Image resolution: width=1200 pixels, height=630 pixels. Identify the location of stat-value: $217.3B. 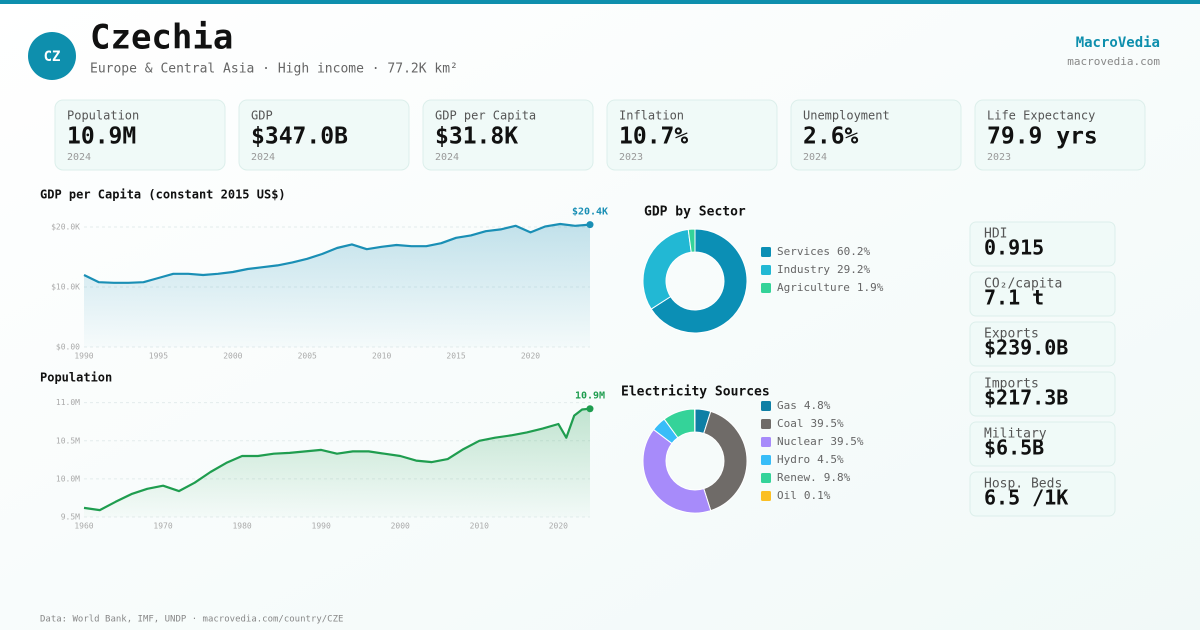
(1026, 398).